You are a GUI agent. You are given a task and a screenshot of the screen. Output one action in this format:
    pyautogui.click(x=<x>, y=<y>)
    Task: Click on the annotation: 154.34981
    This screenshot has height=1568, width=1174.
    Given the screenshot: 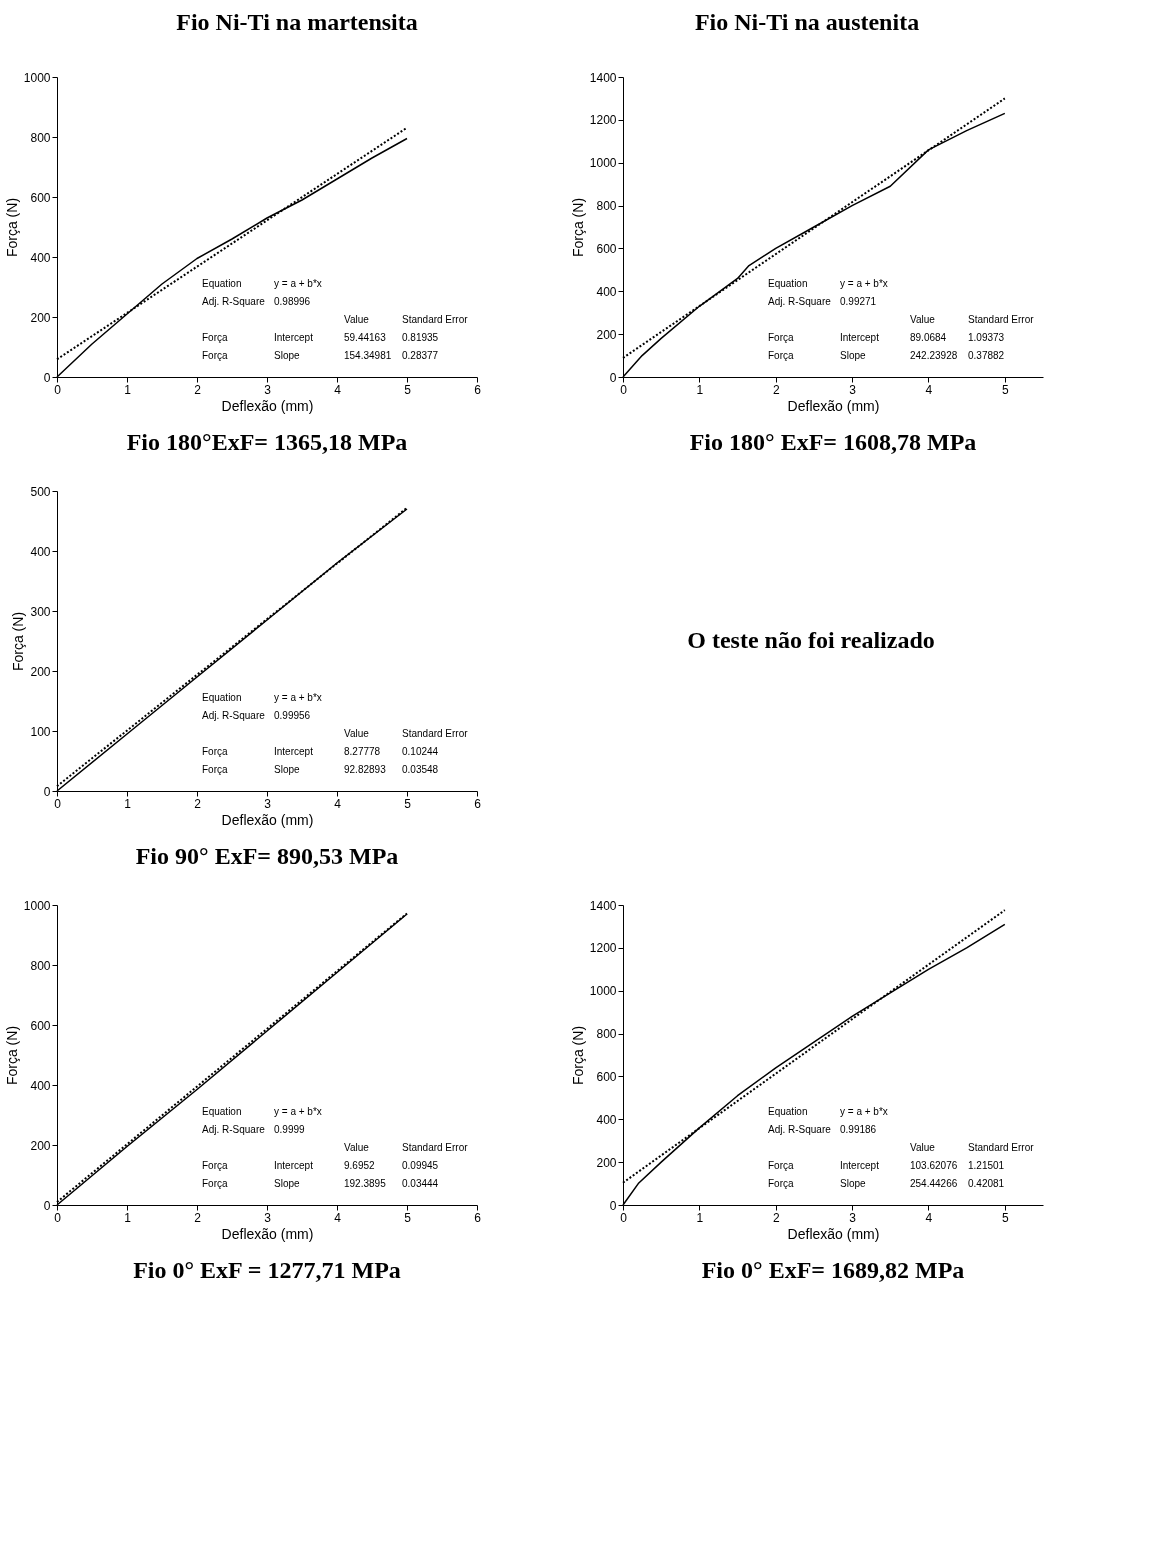 What is the action you would take?
    pyautogui.click(x=368, y=355)
    